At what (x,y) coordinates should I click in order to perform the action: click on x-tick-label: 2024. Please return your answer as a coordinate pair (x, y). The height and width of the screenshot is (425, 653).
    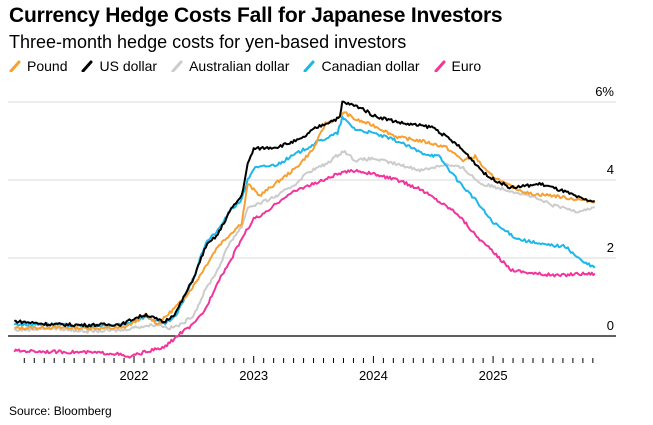
    Looking at the image, I should click on (373, 375).